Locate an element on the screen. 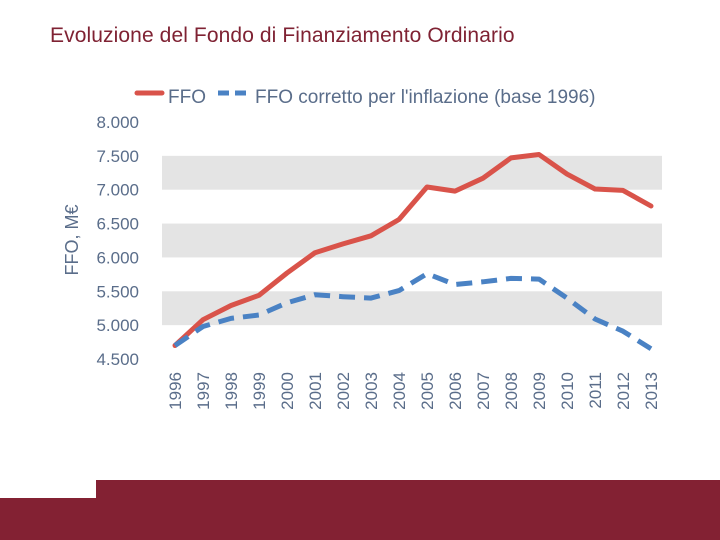 This screenshot has height=540, width=720. x-tick-label: 2000 is located at coordinates (287, 391).